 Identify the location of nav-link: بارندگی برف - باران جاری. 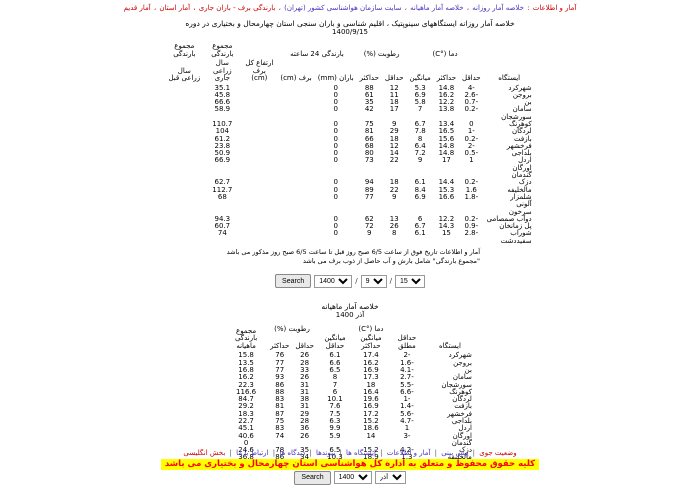
(237, 8).